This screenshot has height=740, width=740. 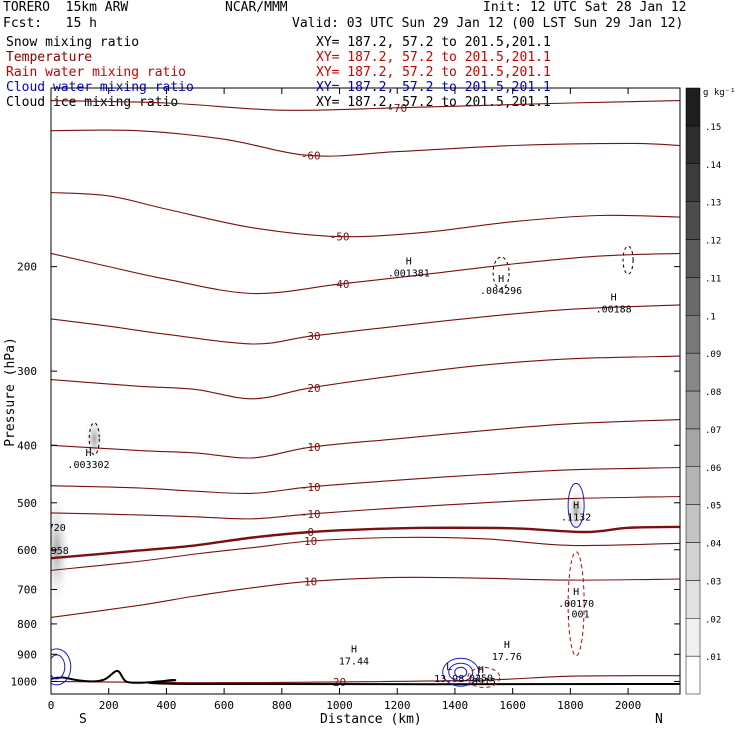 I want to click on colorbar-tick-label-8: .09, so click(x=713, y=355).